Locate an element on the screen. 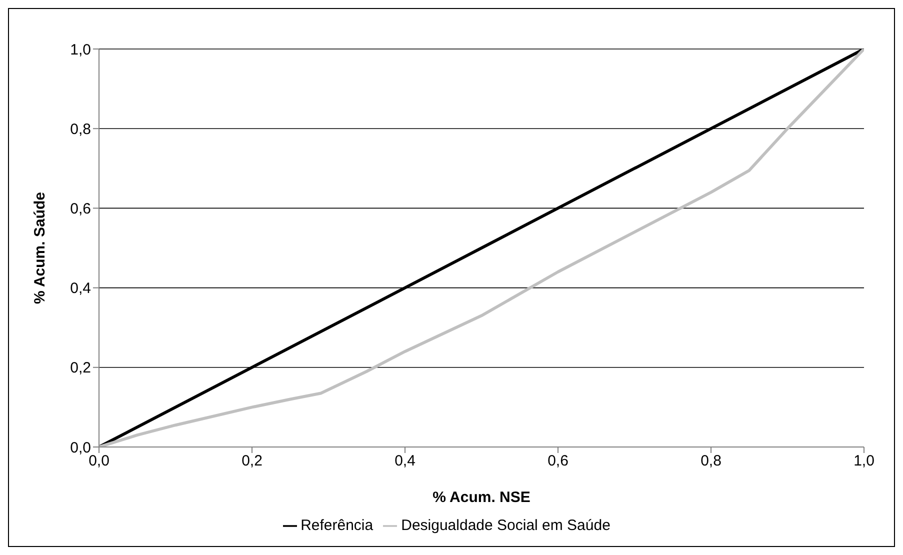 Image resolution: width=903 pixels, height=555 pixels. y-axis-title: % Acum. Saúde is located at coordinates (39, 248).